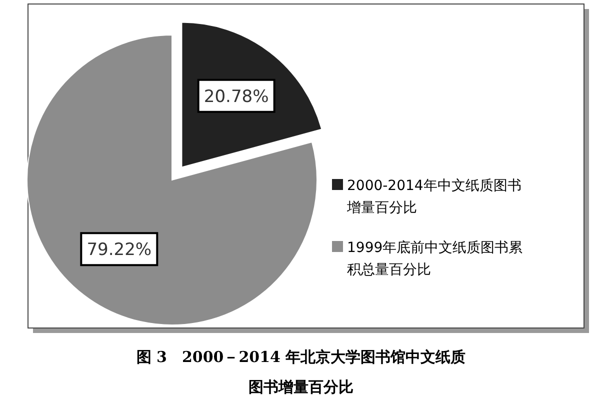 The image size is (602, 420). I want to click on legend-label: 2000-2014年中文纸质图书增量百分比, so click(434, 197).